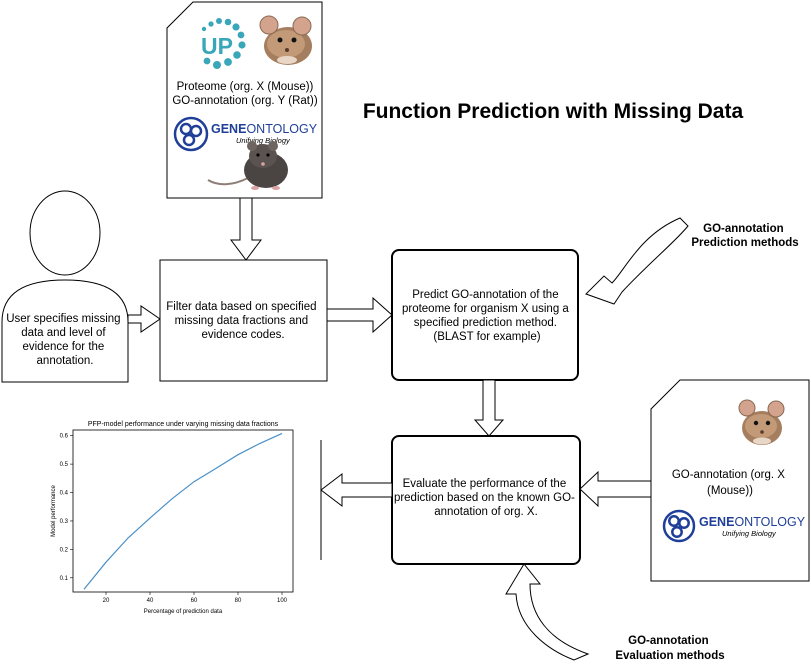  I want to click on arrow-doc-to-filter, so click(246, 229).